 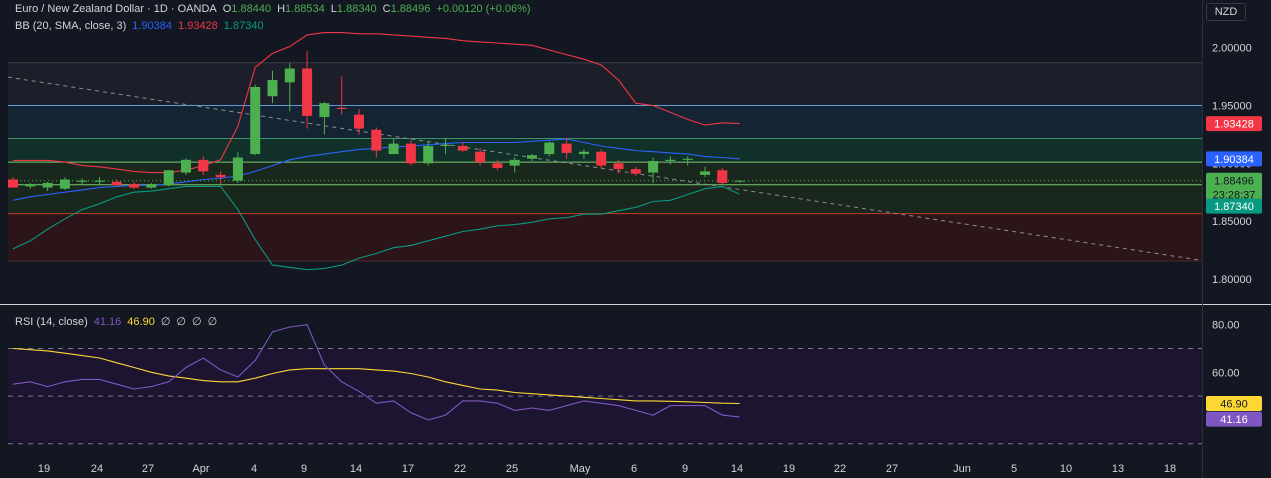 I want to click on time-label: 13, so click(x=1118, y=469).